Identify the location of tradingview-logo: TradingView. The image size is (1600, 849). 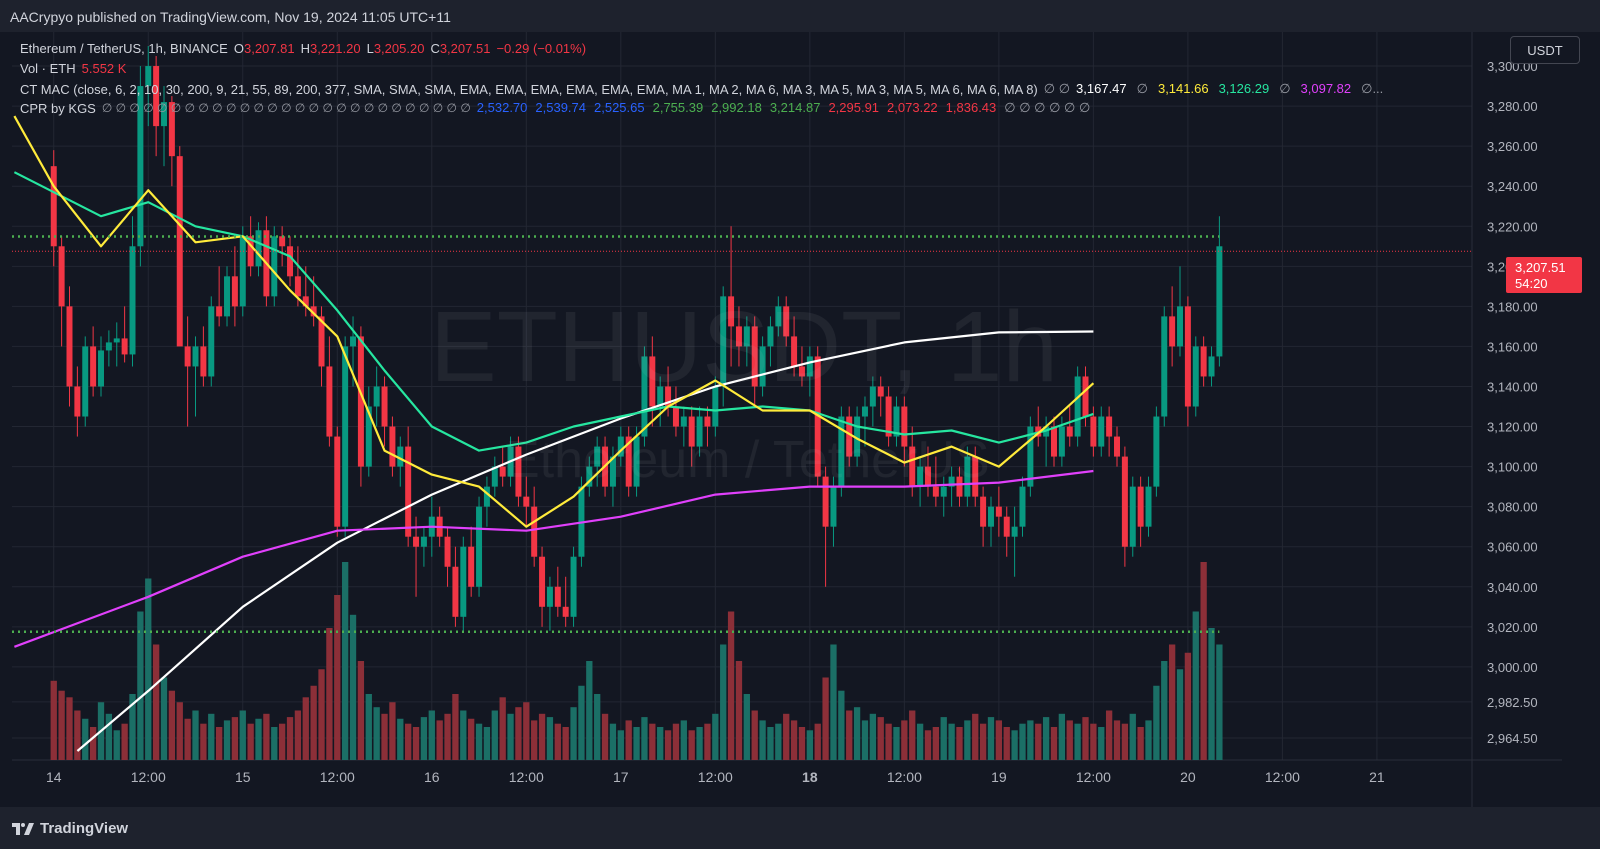
(70, 828).